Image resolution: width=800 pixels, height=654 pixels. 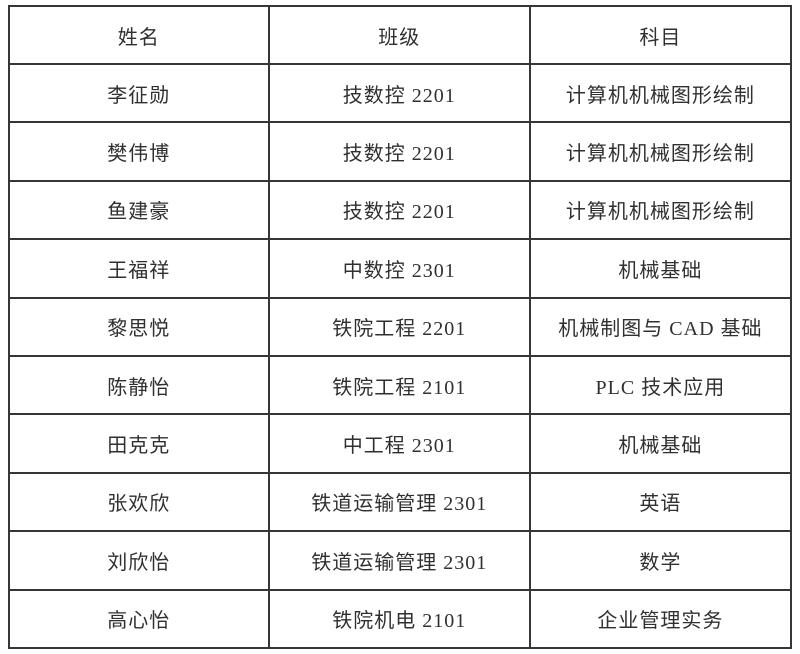 What do you see at coordinates (660, 326) in the screenshot?
I see `cell-subject: 机械制图与 CAD 基础` at bounding box center [660, 326].